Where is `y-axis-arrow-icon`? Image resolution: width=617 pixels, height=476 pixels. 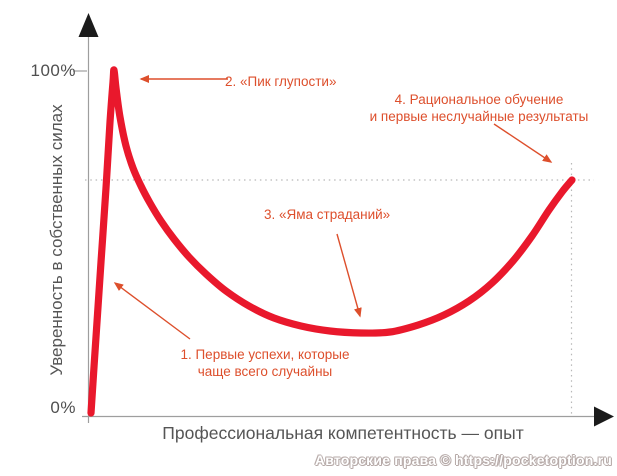 y-axis-arrow-icon is located at coordinates (88, 25).